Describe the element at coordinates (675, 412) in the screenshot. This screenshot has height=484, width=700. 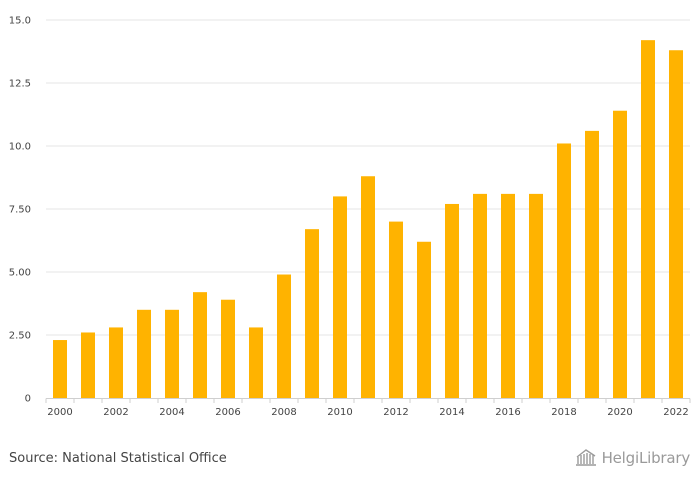
I see `x-tick-label: 2022` at that location.